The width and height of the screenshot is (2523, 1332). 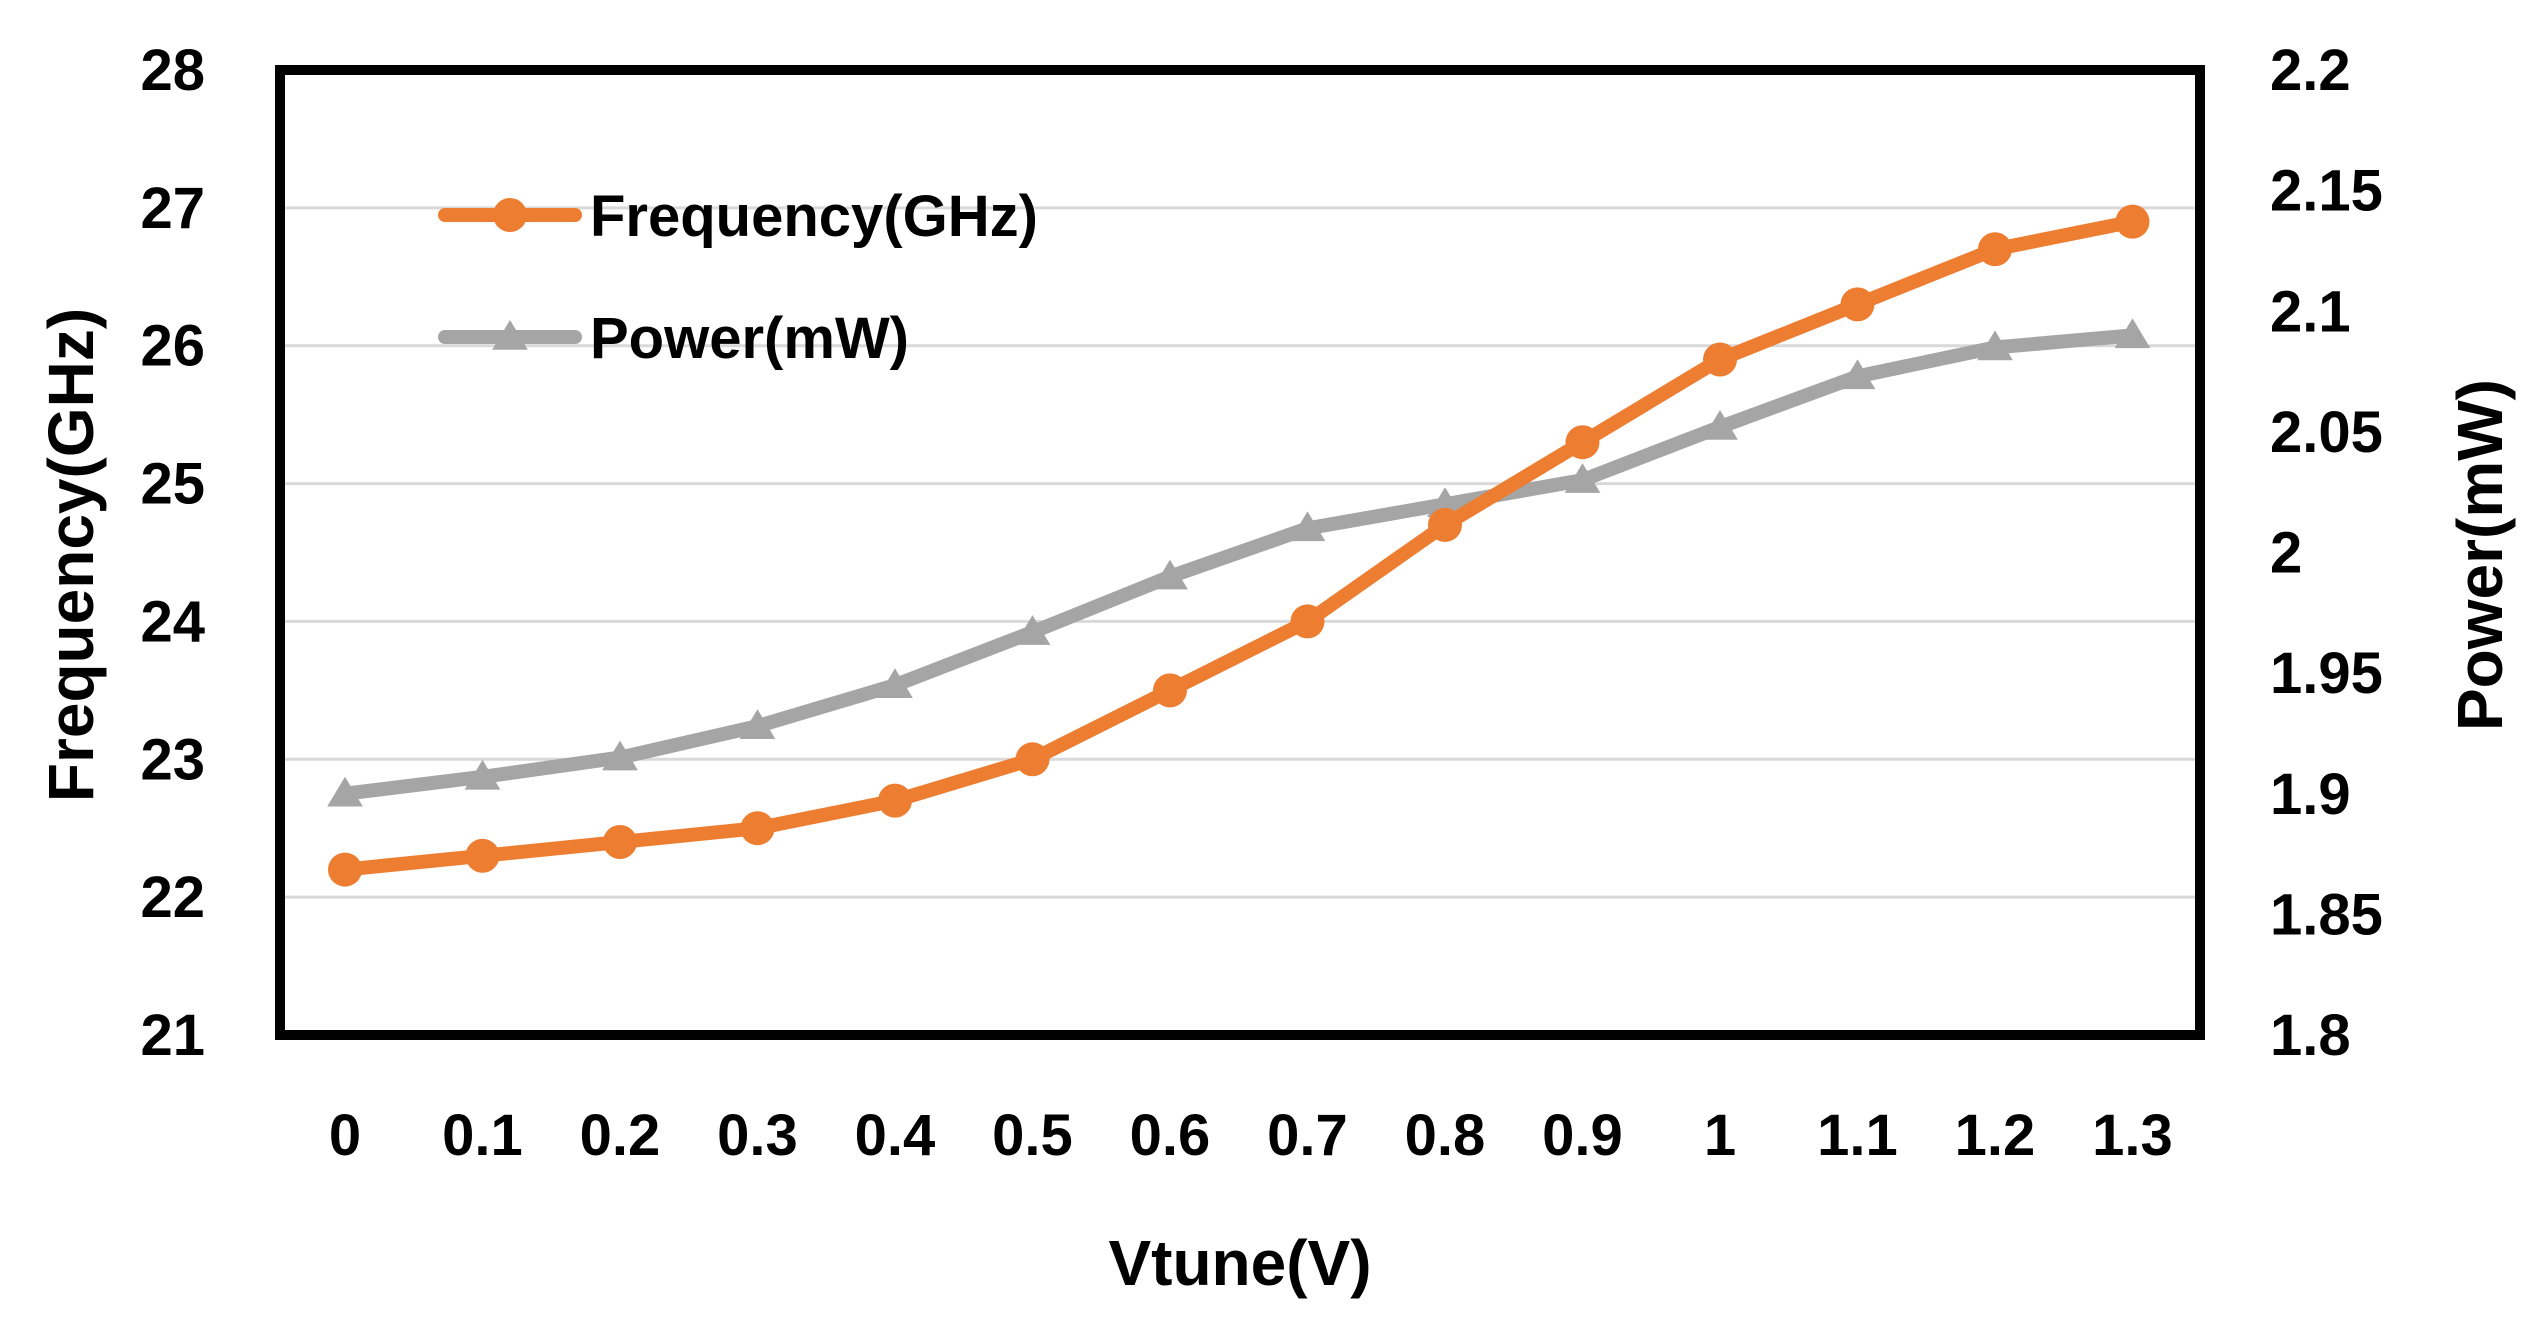 What do you see at coordinates (1582, 1135) in the screenshot?
I see `x-tick-label: 0.9` at bounding box center [1582, 1135].